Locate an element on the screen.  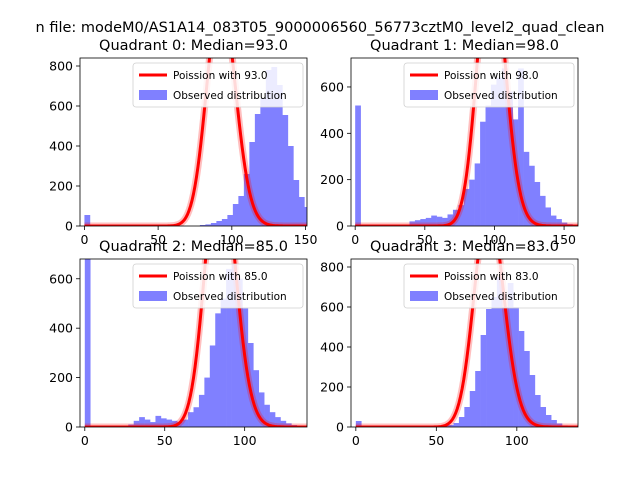
legend: Poission with 93.0 Observed distribution is located at coordinates (218, 85).